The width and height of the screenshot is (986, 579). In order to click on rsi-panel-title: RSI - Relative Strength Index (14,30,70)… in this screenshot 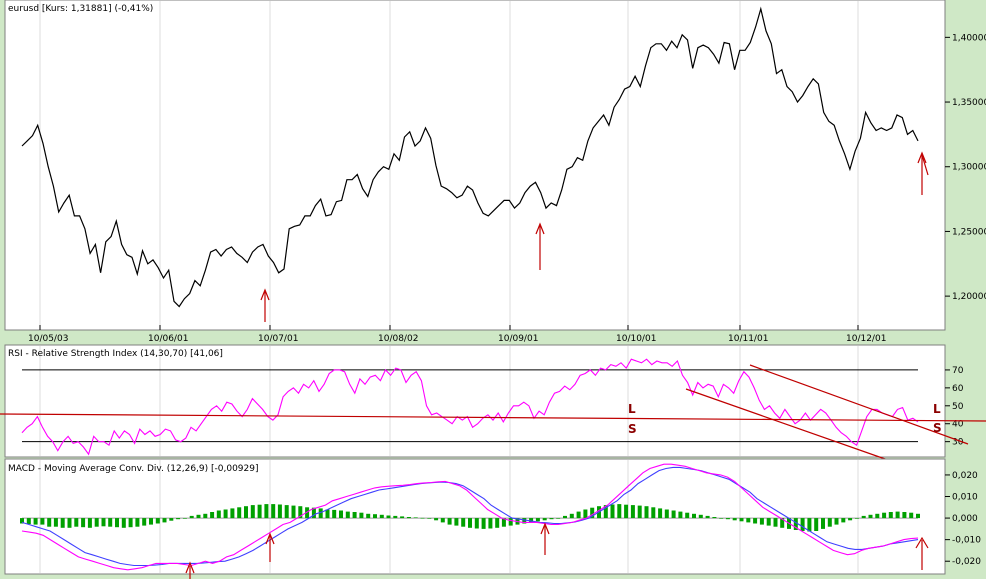, I will do `click(115, 354)`.